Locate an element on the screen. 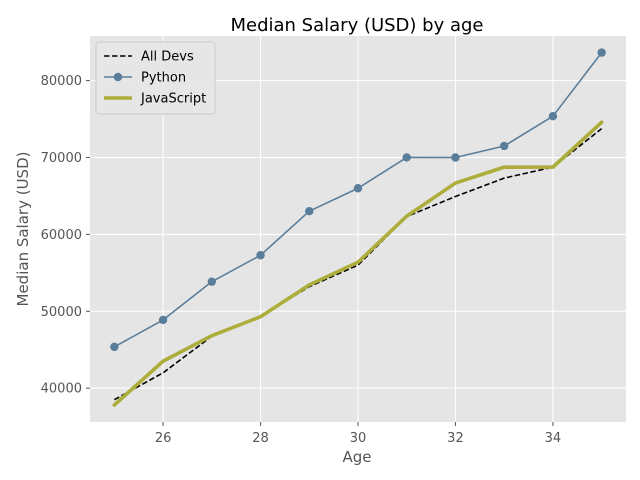  legend-label-all-devs: All Devs is located at coordinates (167, 57).